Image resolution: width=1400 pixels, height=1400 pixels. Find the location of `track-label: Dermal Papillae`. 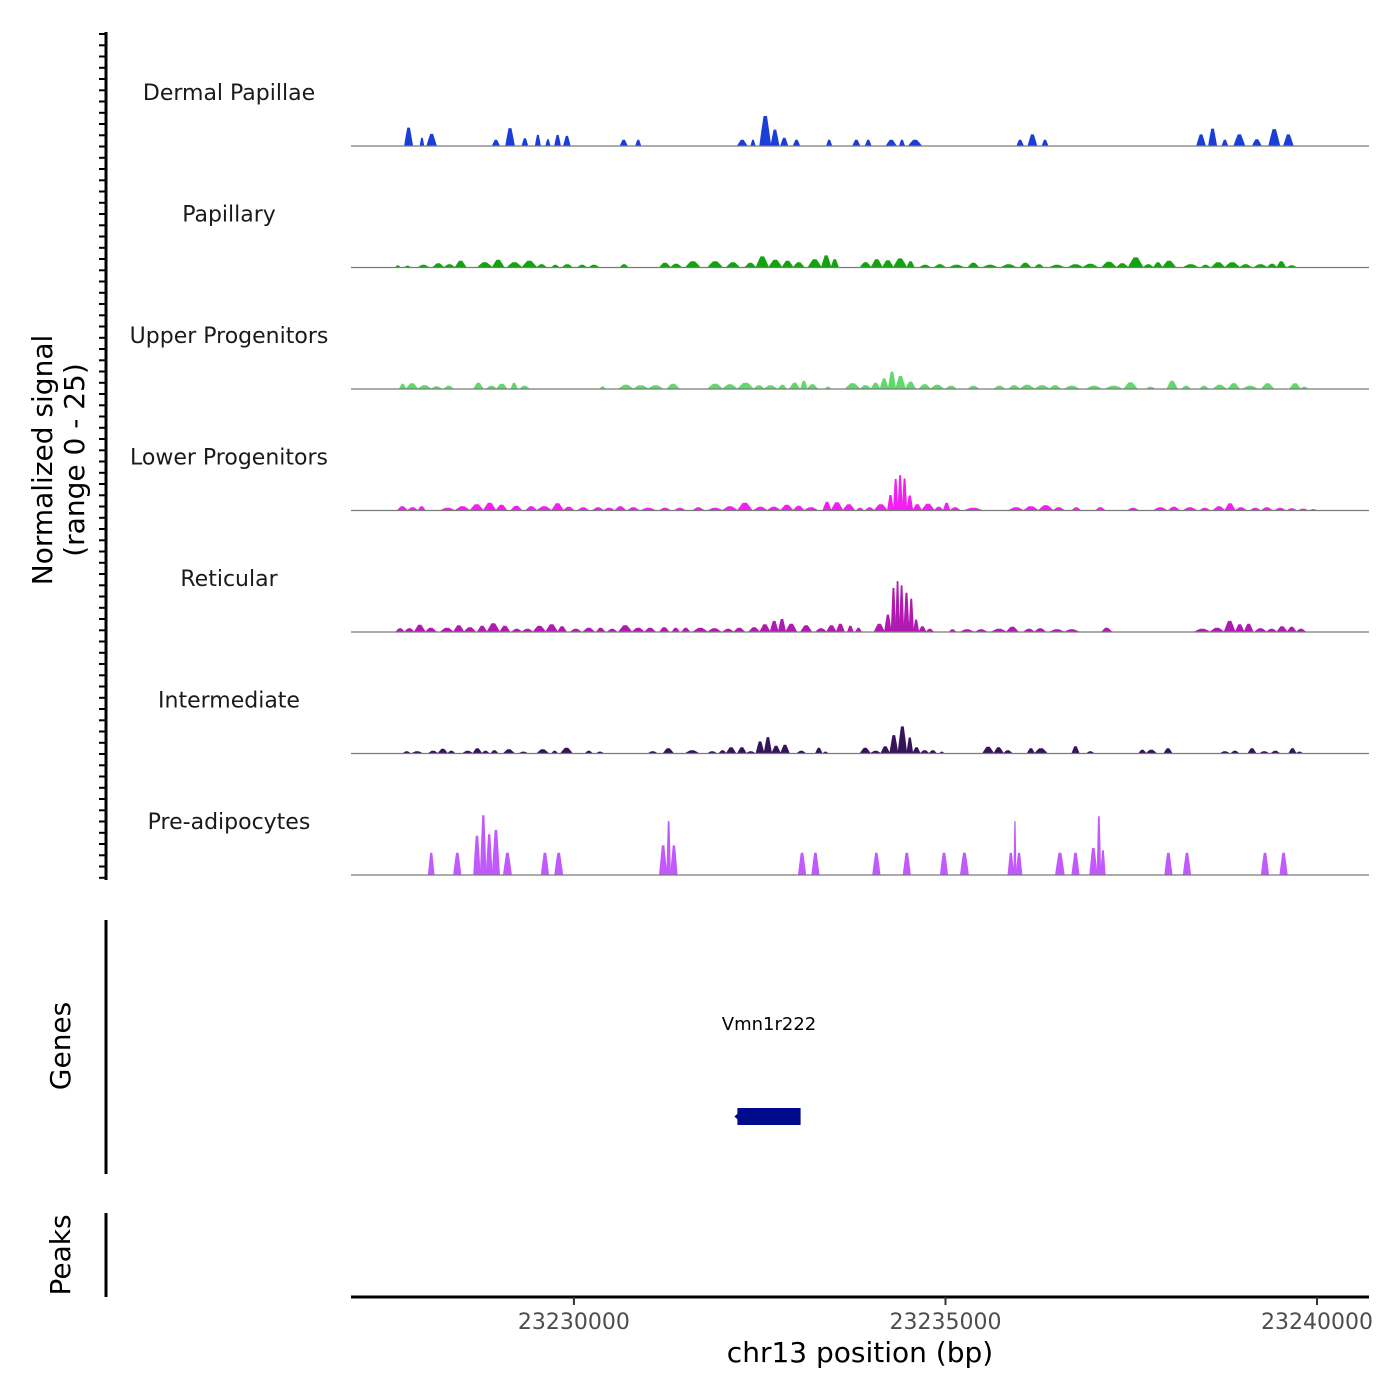

track-label: Dermal Papillae is located at coordinates (229, 93).